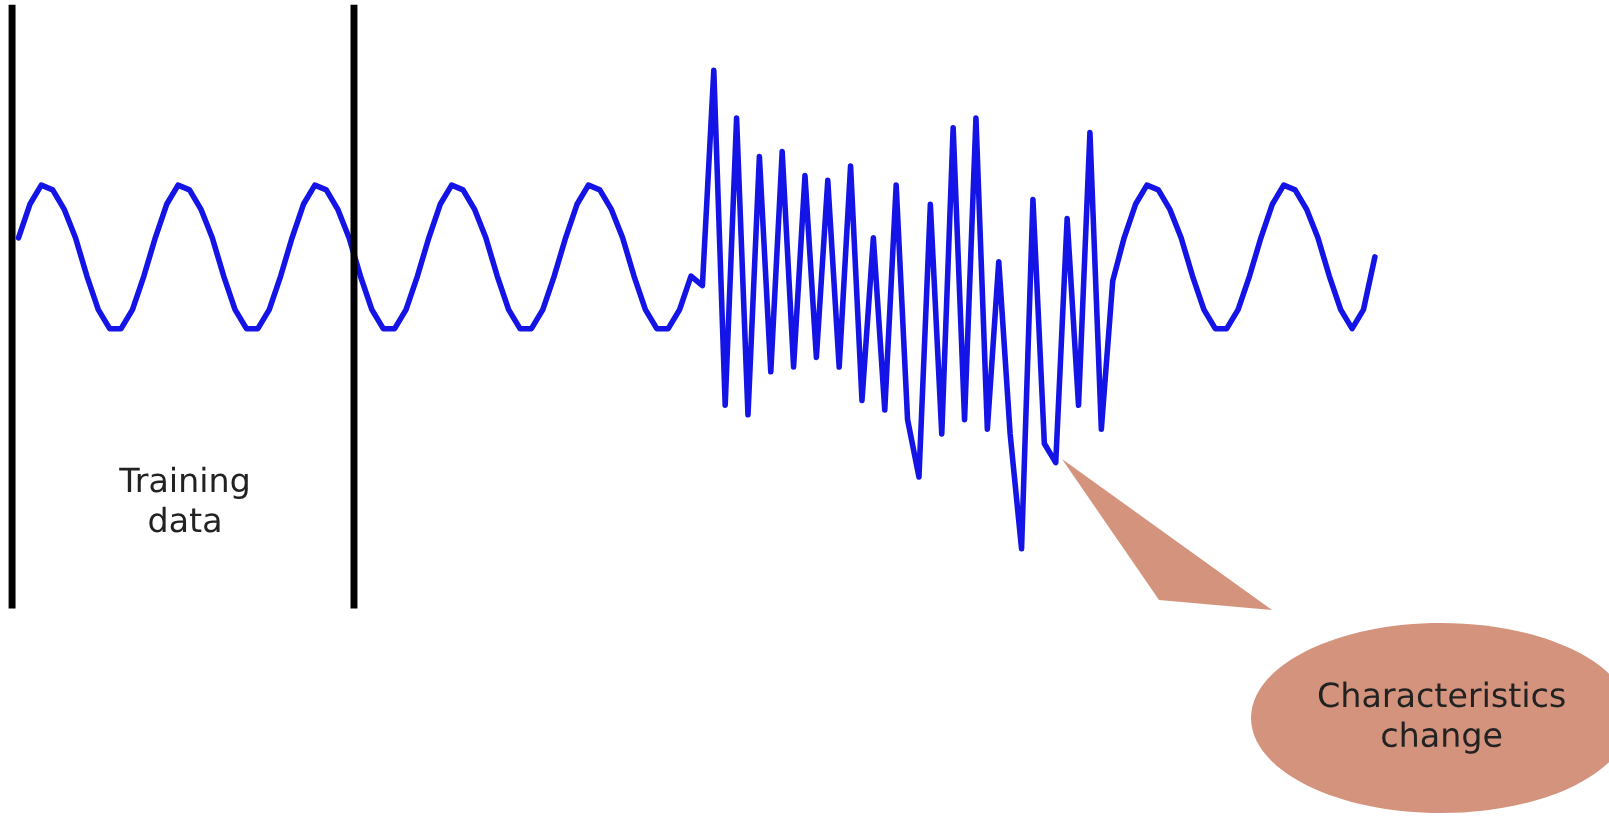 The height and width of the screenshot is (823, 1609). Describe the element at coordinates (1441, 717) in the screenshot. I see `text: Characteristics change` at that location.